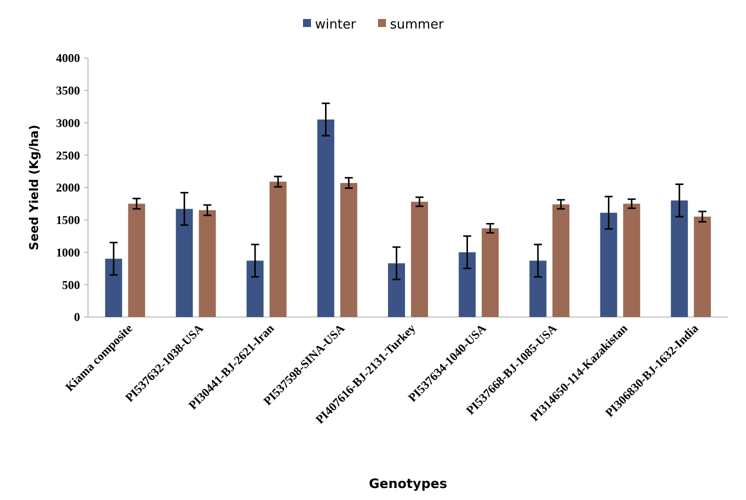 The image size is (746, 500). What do you see at coordinates (68, 58) in the screenshot?
I see `y-tick-label: 4000` at bounding box center [68, 58].